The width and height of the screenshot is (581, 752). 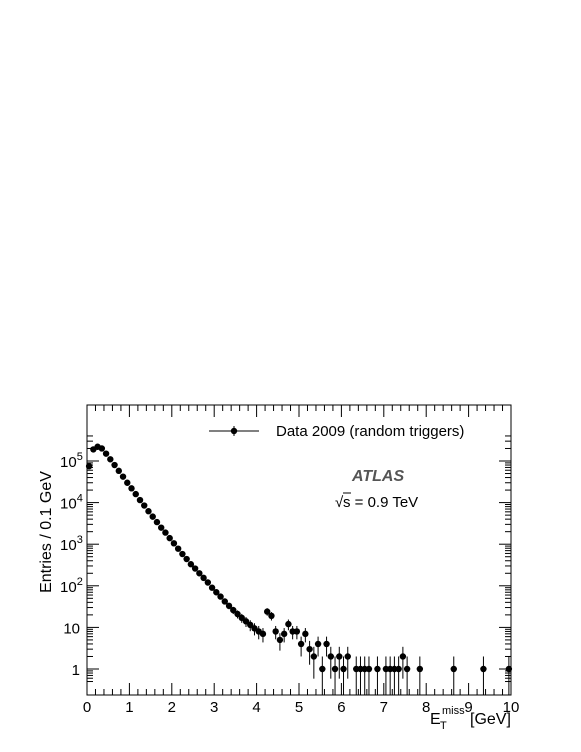 What do you see at coordinates (384, 707) in the screenshot?
I see `x-tick-label: 7` at bounding box center [384, 707].